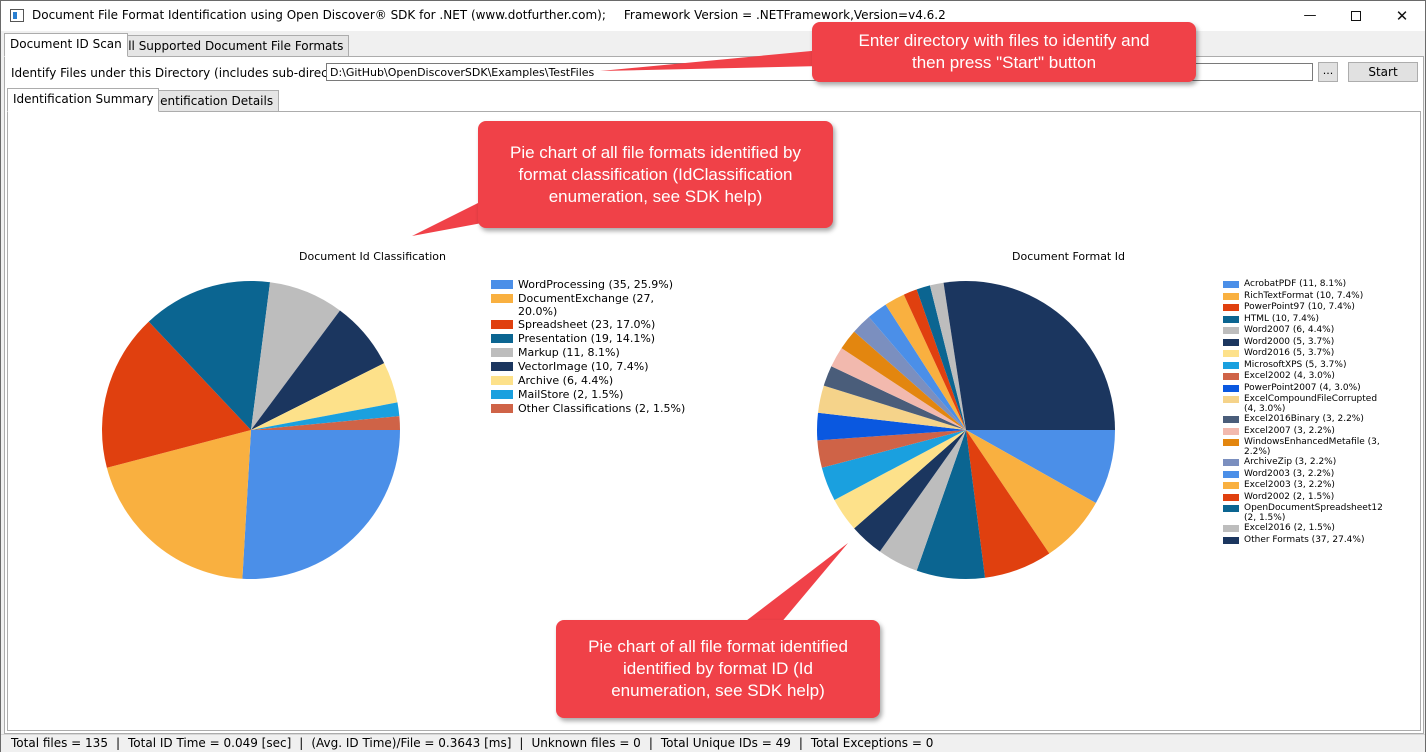 The height and width of the screenshot is (752, 1426). I want to click on legend-label: ArchiveZip (3, 2.2%), so click(1290, 462).